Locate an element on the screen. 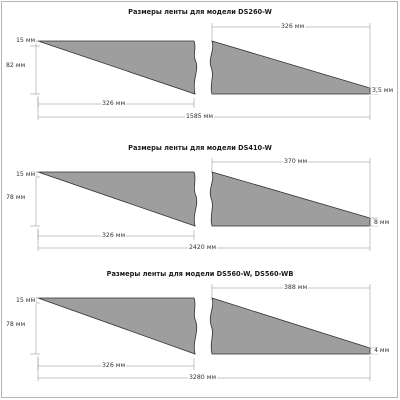  label-left-total-height: 82 мм is located at coordinates (16, 66).